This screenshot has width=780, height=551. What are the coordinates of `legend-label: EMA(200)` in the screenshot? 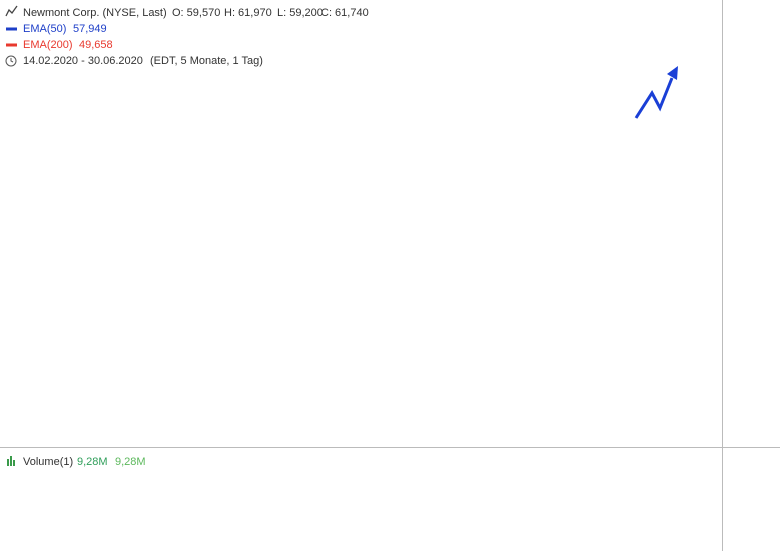 It's located at (48, 45).